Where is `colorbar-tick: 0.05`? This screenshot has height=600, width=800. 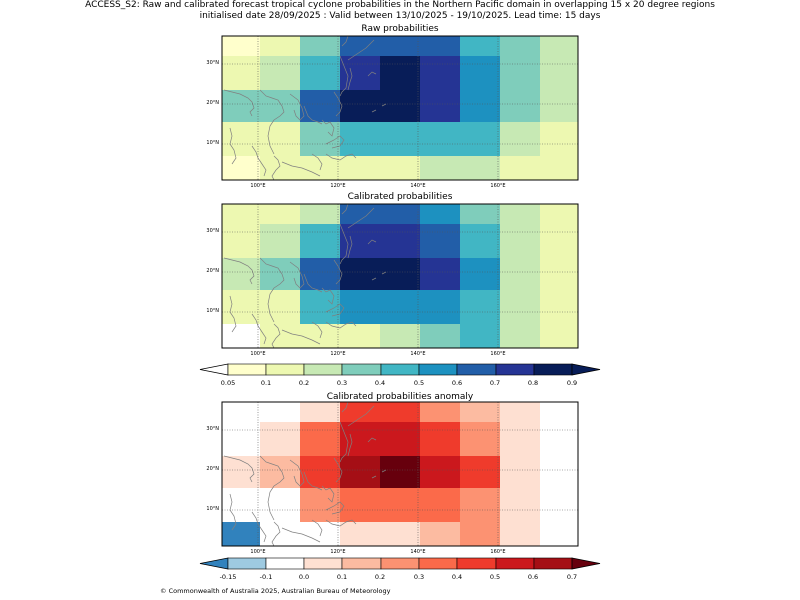 colorbar-tick: 0.05 is located at coordinates (228, 383).